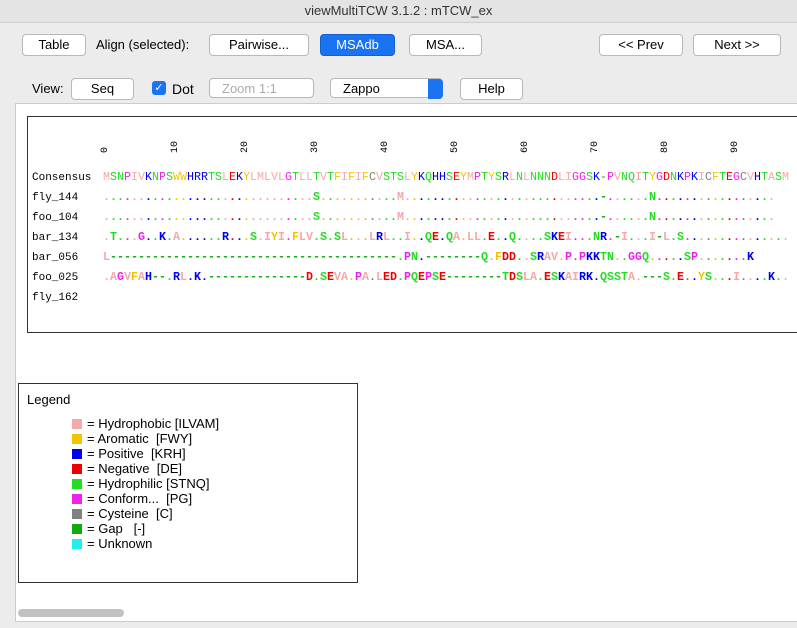 Image resolution: width=797 pixels, height=628 pixels. Describe the element at coordinates (116, 528) in the screenshot. I see `legend-label: = Gap [-]` at that location.